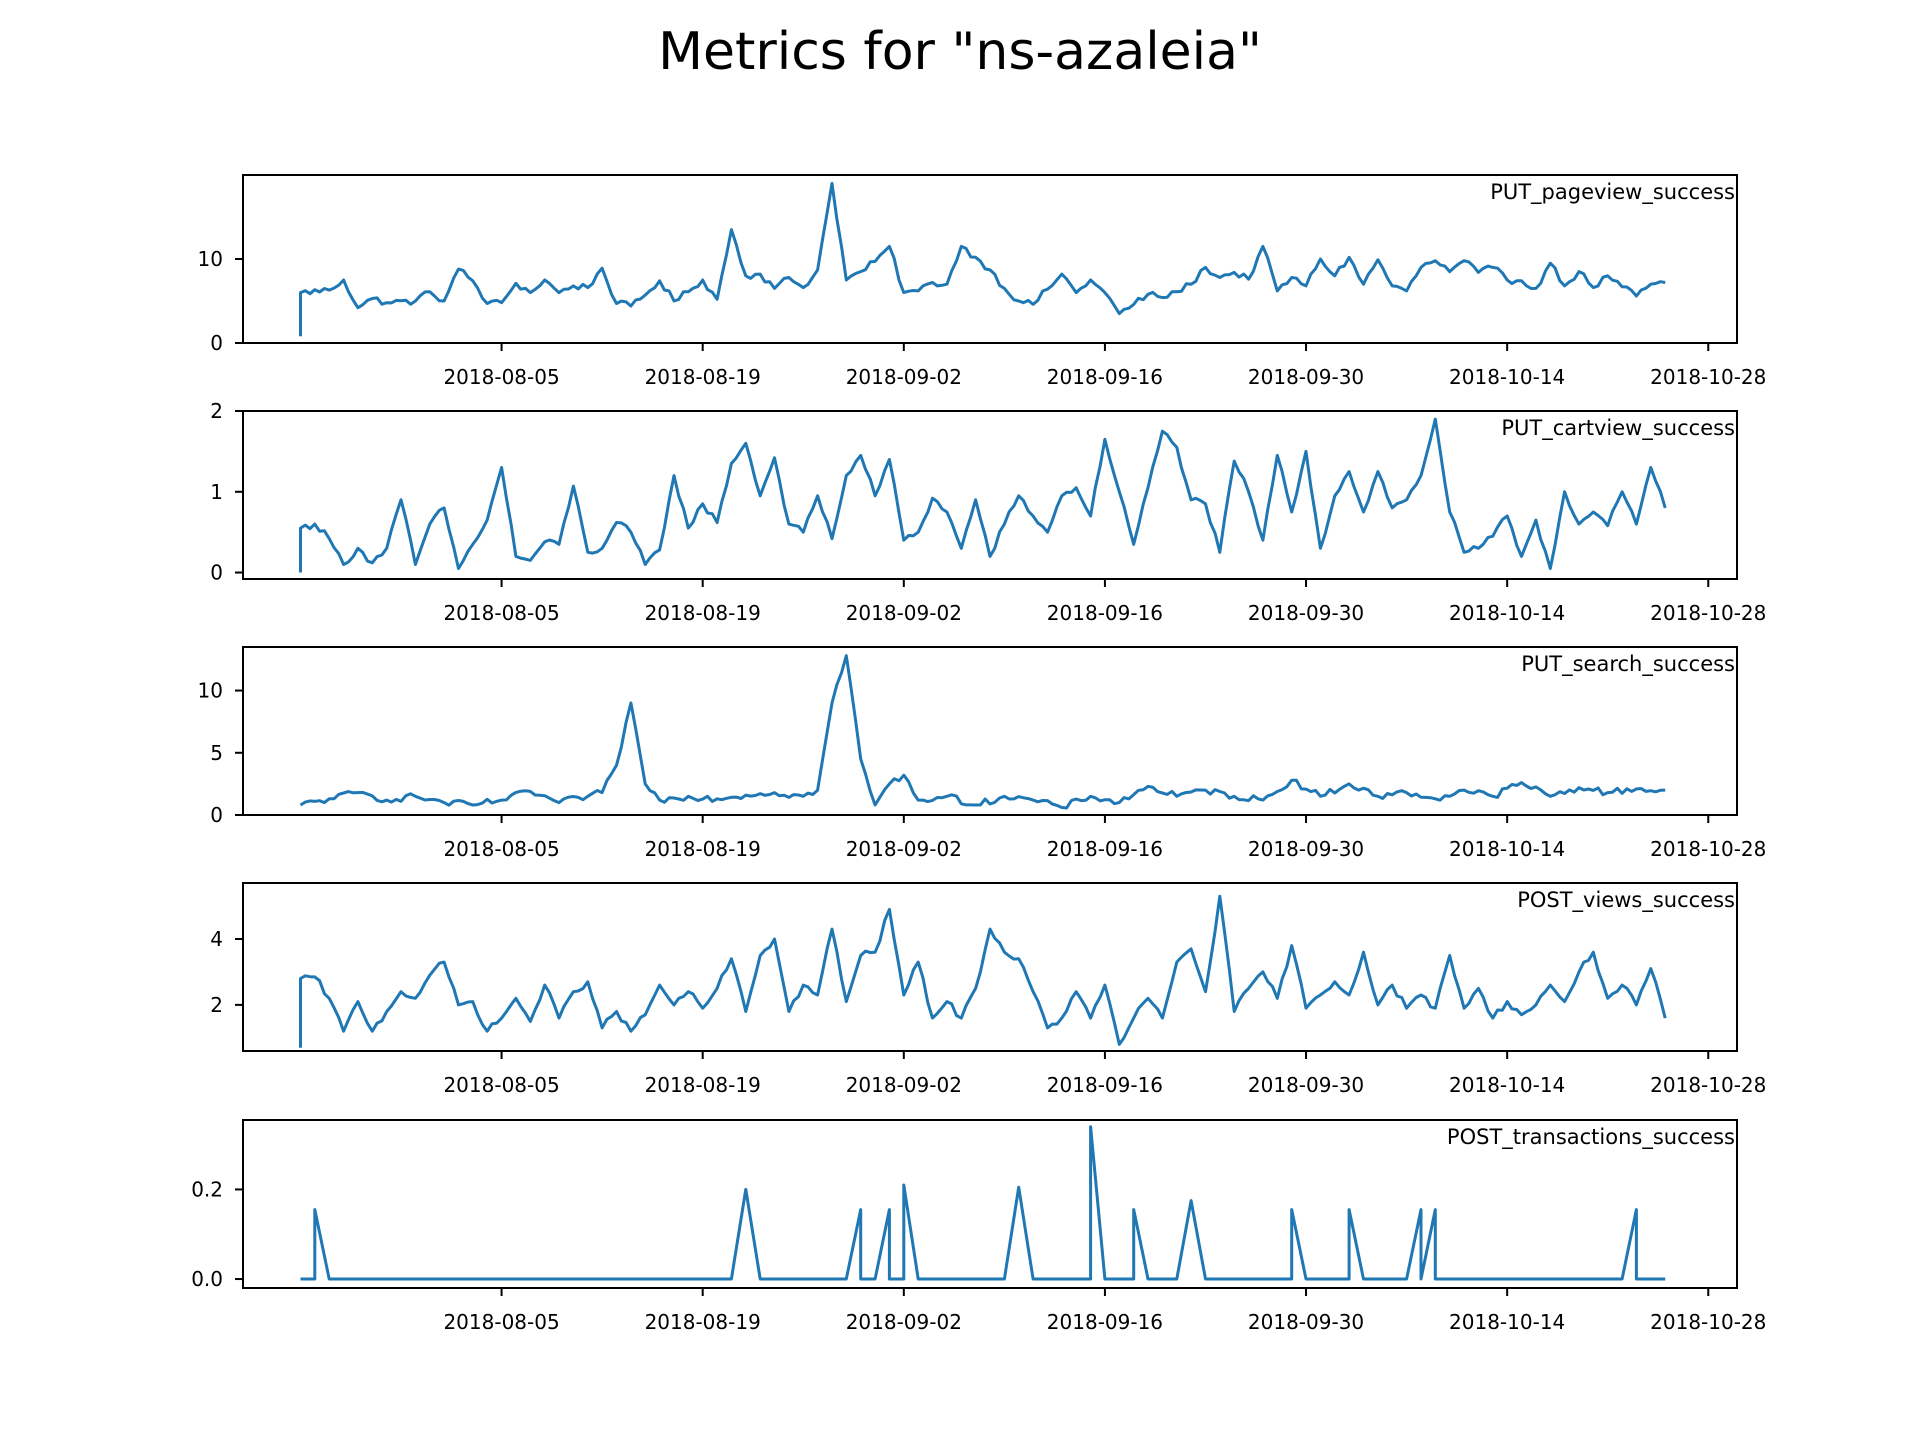  What do you see at coordinates (982, 259) in the screenshot?
I see `series-line-PUT_pageview_success` at bounding box center [982, 259].